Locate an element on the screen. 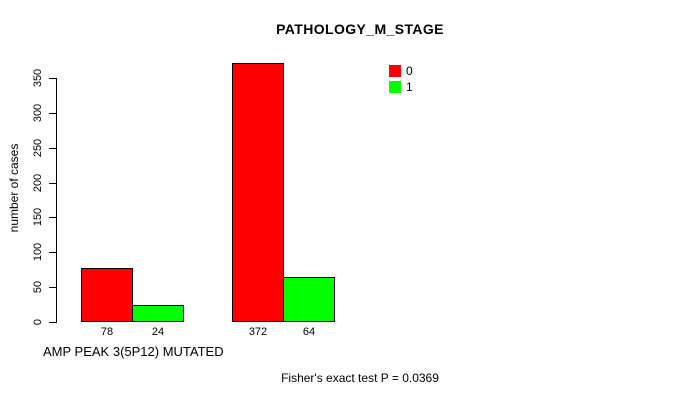 Image resolution: width=690 pixels, height=400 pixels. y-tick-label: 350 is located at coordinates (38, 78).